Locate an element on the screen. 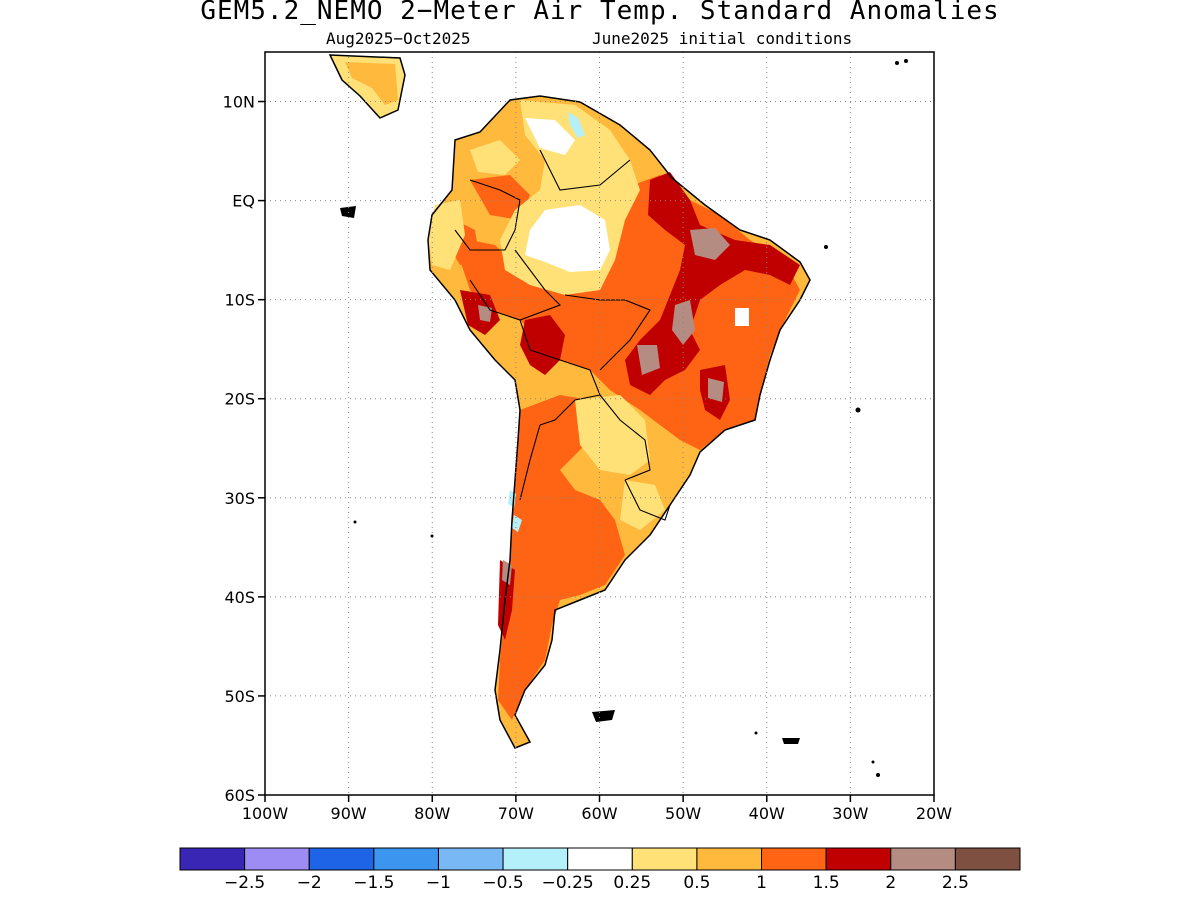 The image size is (1200, 900). lat-tick-label: 50S is located at coordinates (239, 696).